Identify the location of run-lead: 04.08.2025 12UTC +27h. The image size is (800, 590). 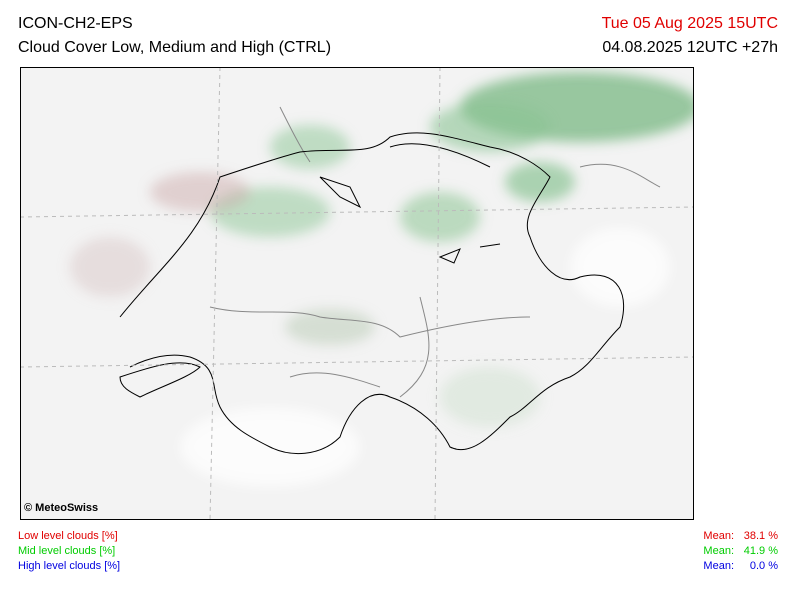
(690, 47).